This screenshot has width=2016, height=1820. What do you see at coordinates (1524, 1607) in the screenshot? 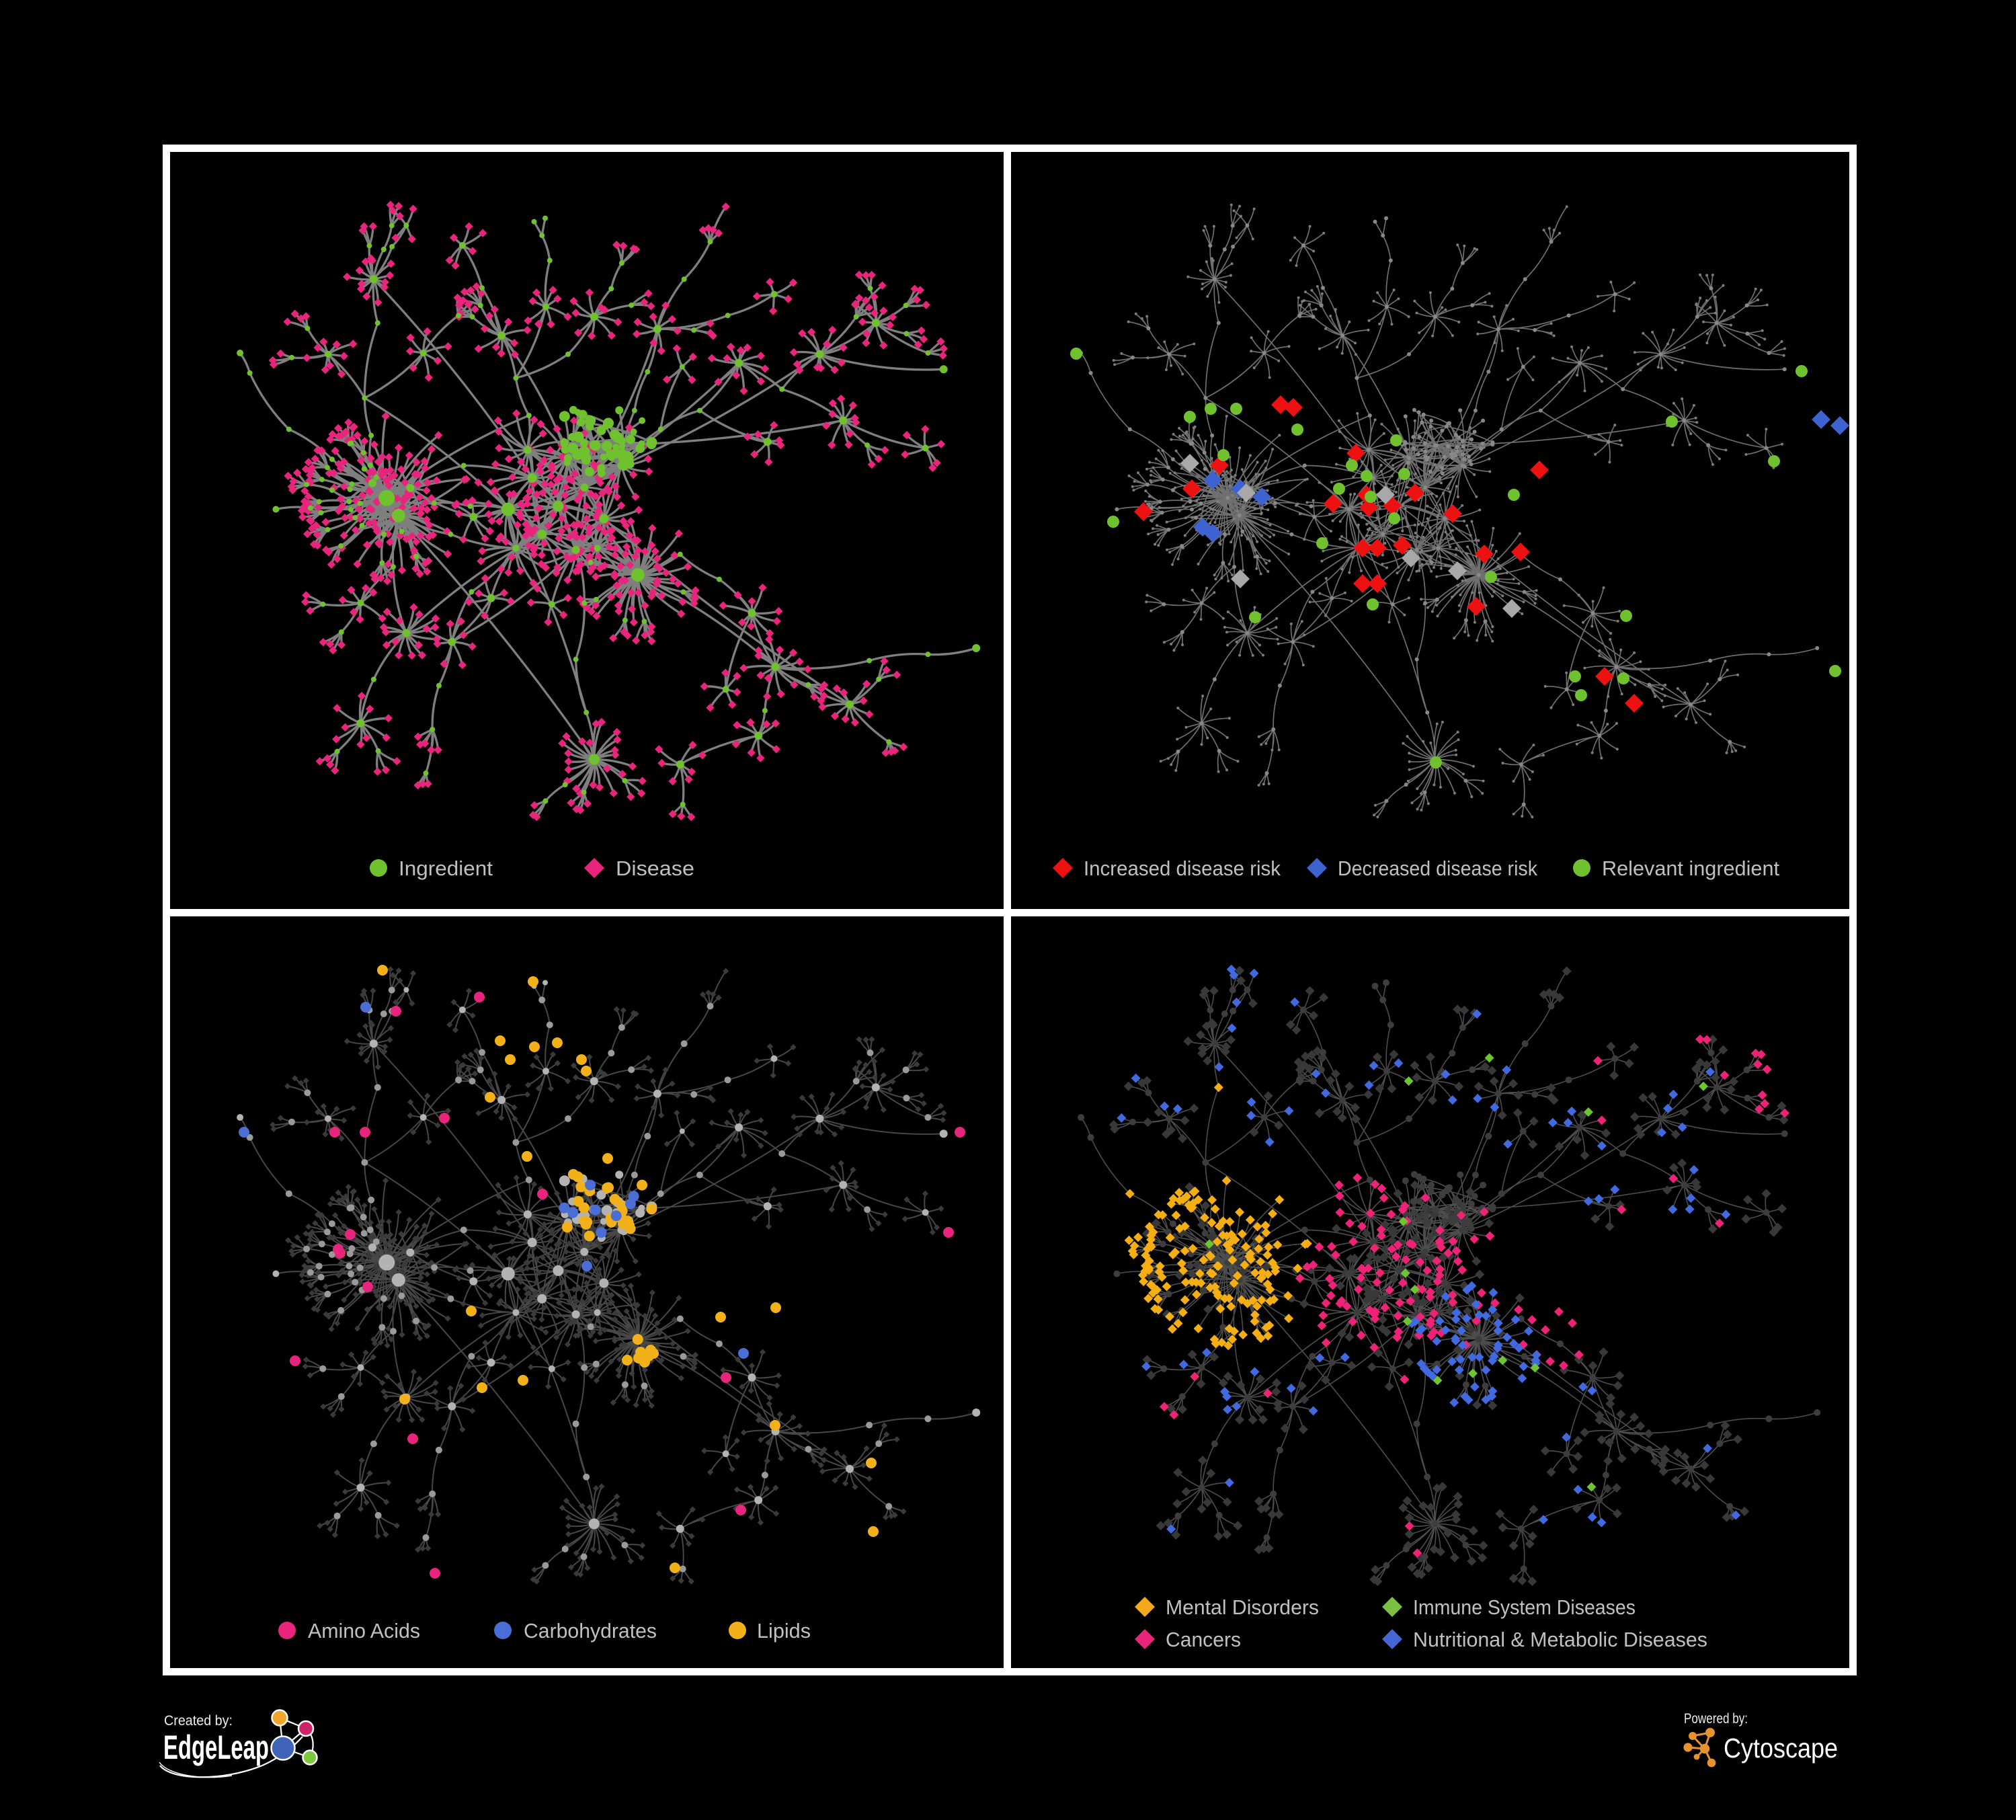
I see `svg-text: Immune System Diseases` at bounding box center [1524, 1607].